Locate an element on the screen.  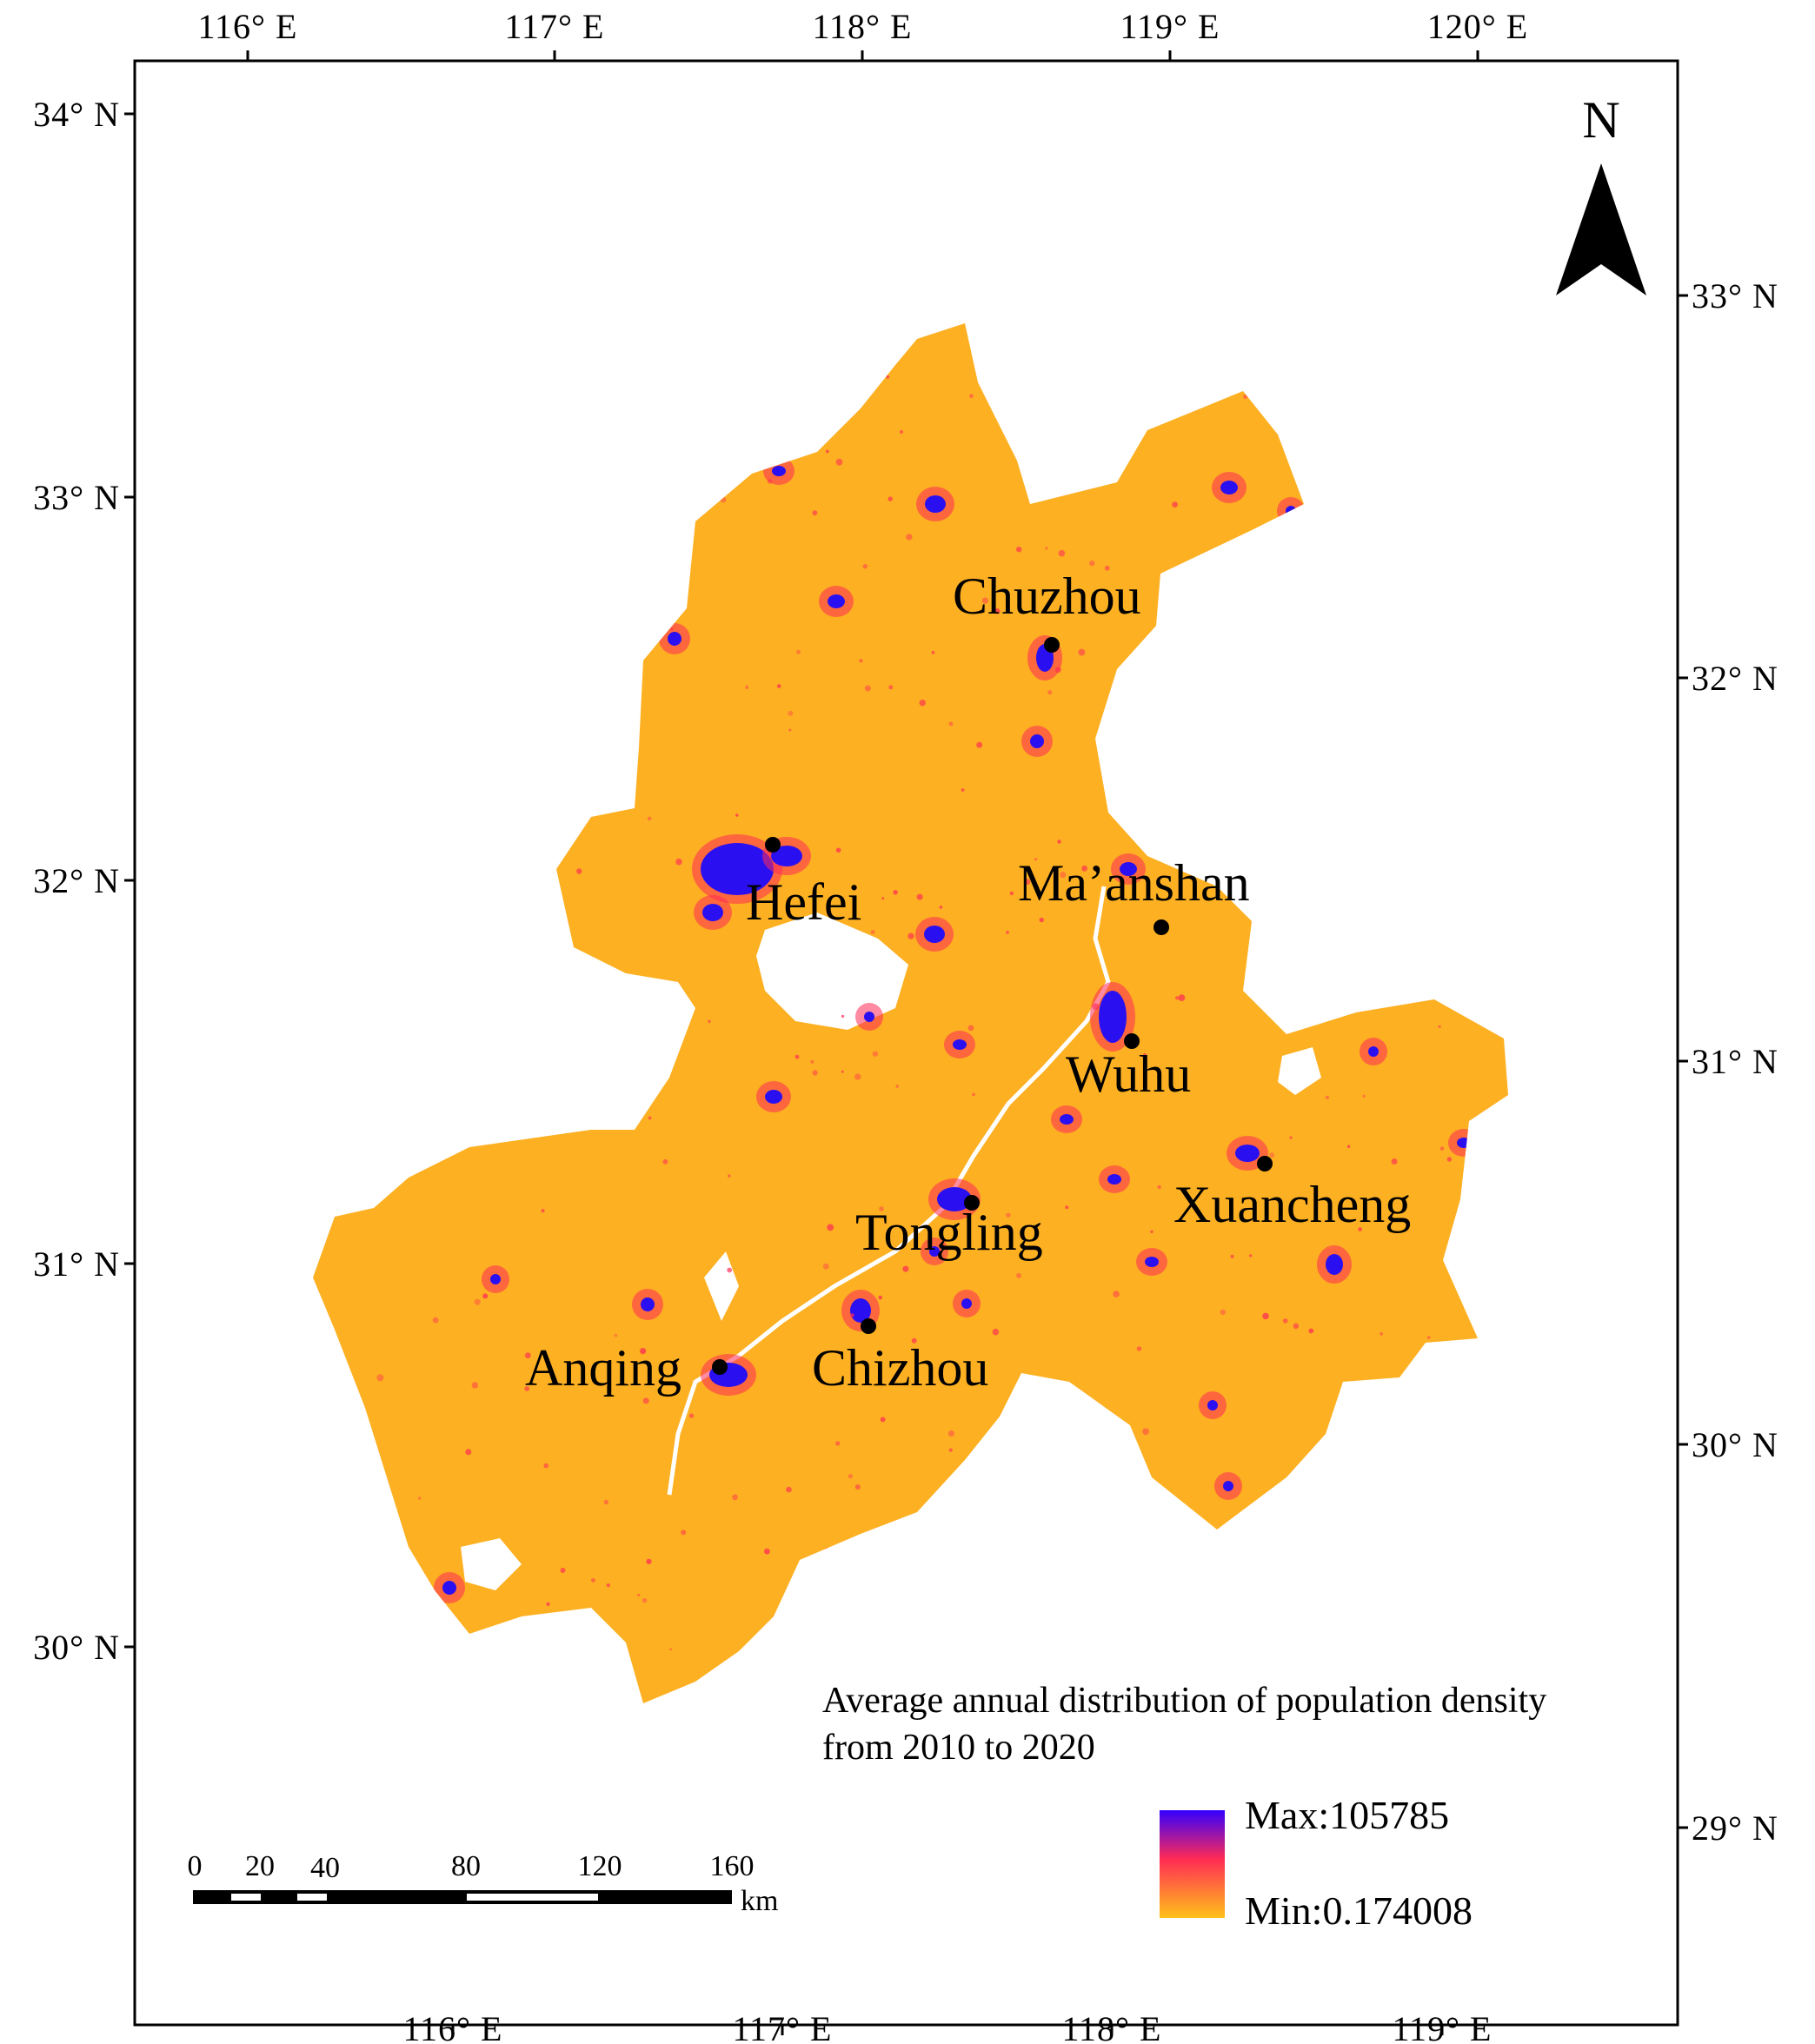
bottom-tick-label: 119° E is located at coordinates (1443, 2026).